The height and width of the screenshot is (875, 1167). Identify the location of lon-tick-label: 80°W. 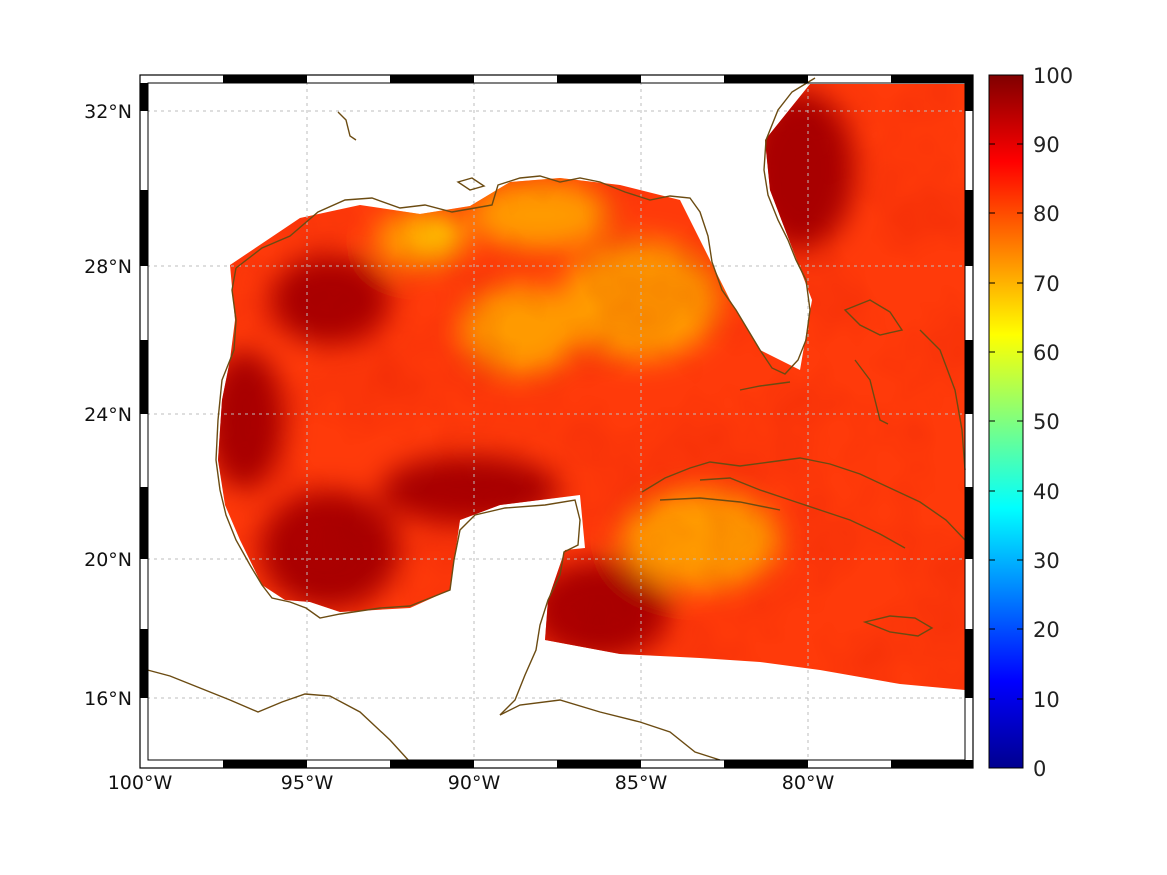
(808, 783).